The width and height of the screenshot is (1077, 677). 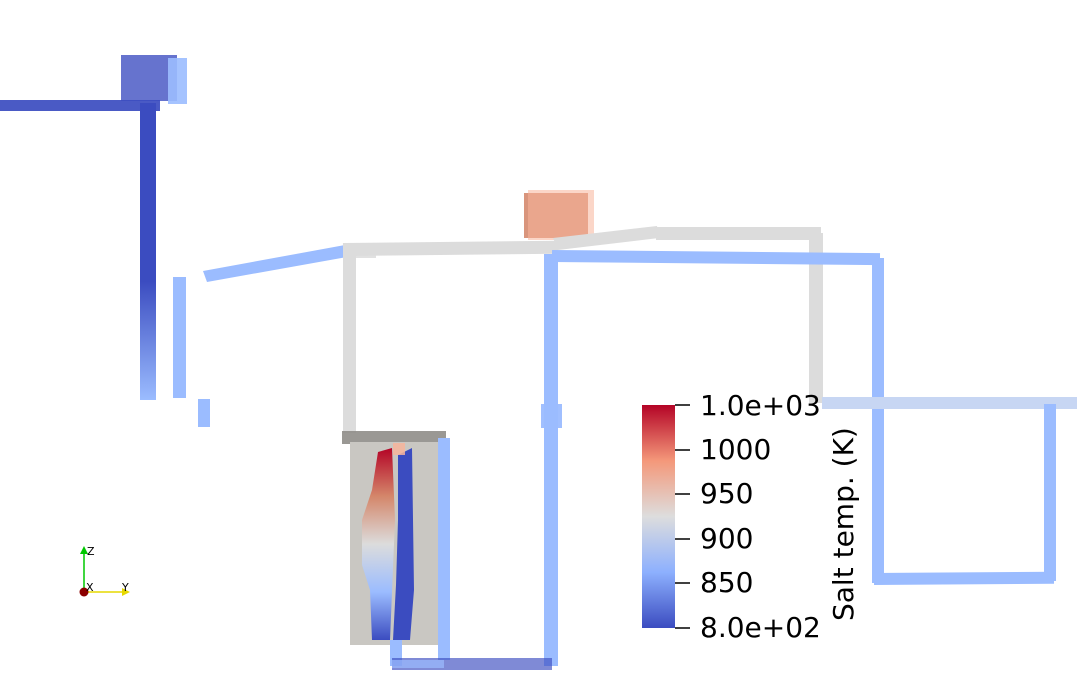 I want to click on right-loop-piping, so click(x=949, y=421).